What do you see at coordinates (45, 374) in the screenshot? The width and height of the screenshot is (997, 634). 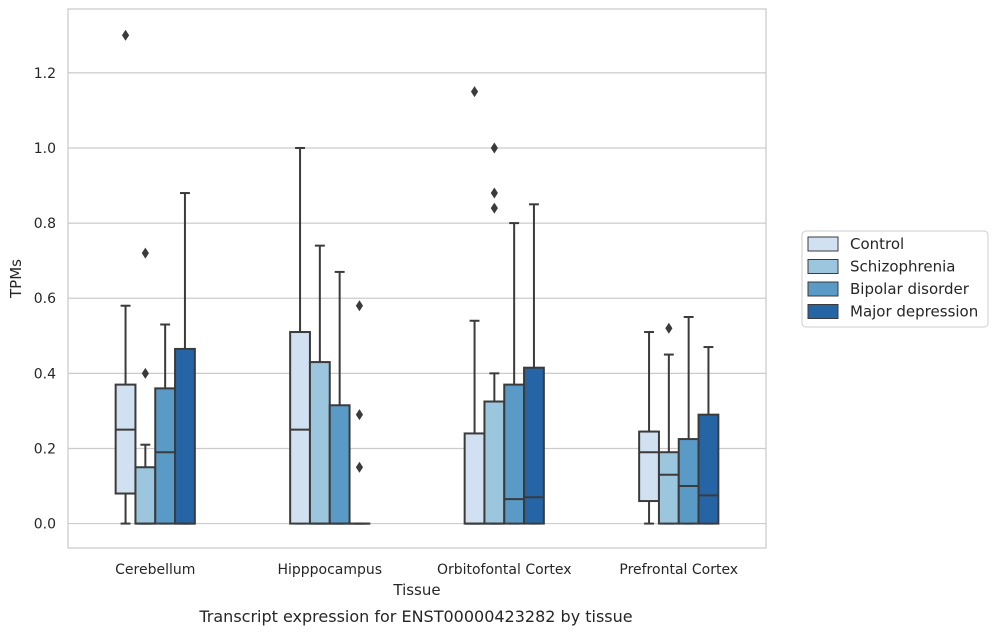 I see `y-tick-label: 0.4` at bounding box center [45, 374].